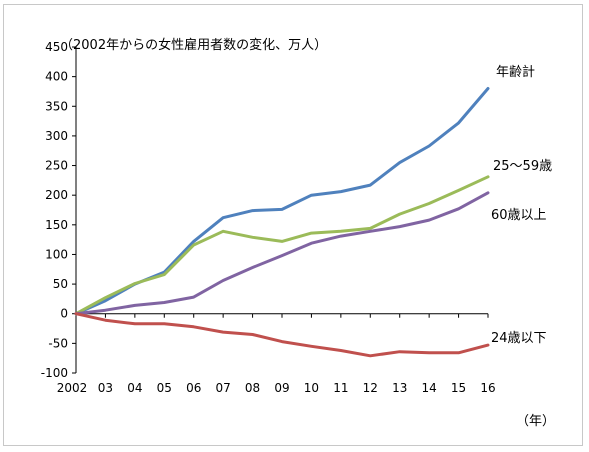  What do you see at coordinates (223, 388) in the screenshot?
I see `x-tick-label: 07` at bounding box center [223, 388].